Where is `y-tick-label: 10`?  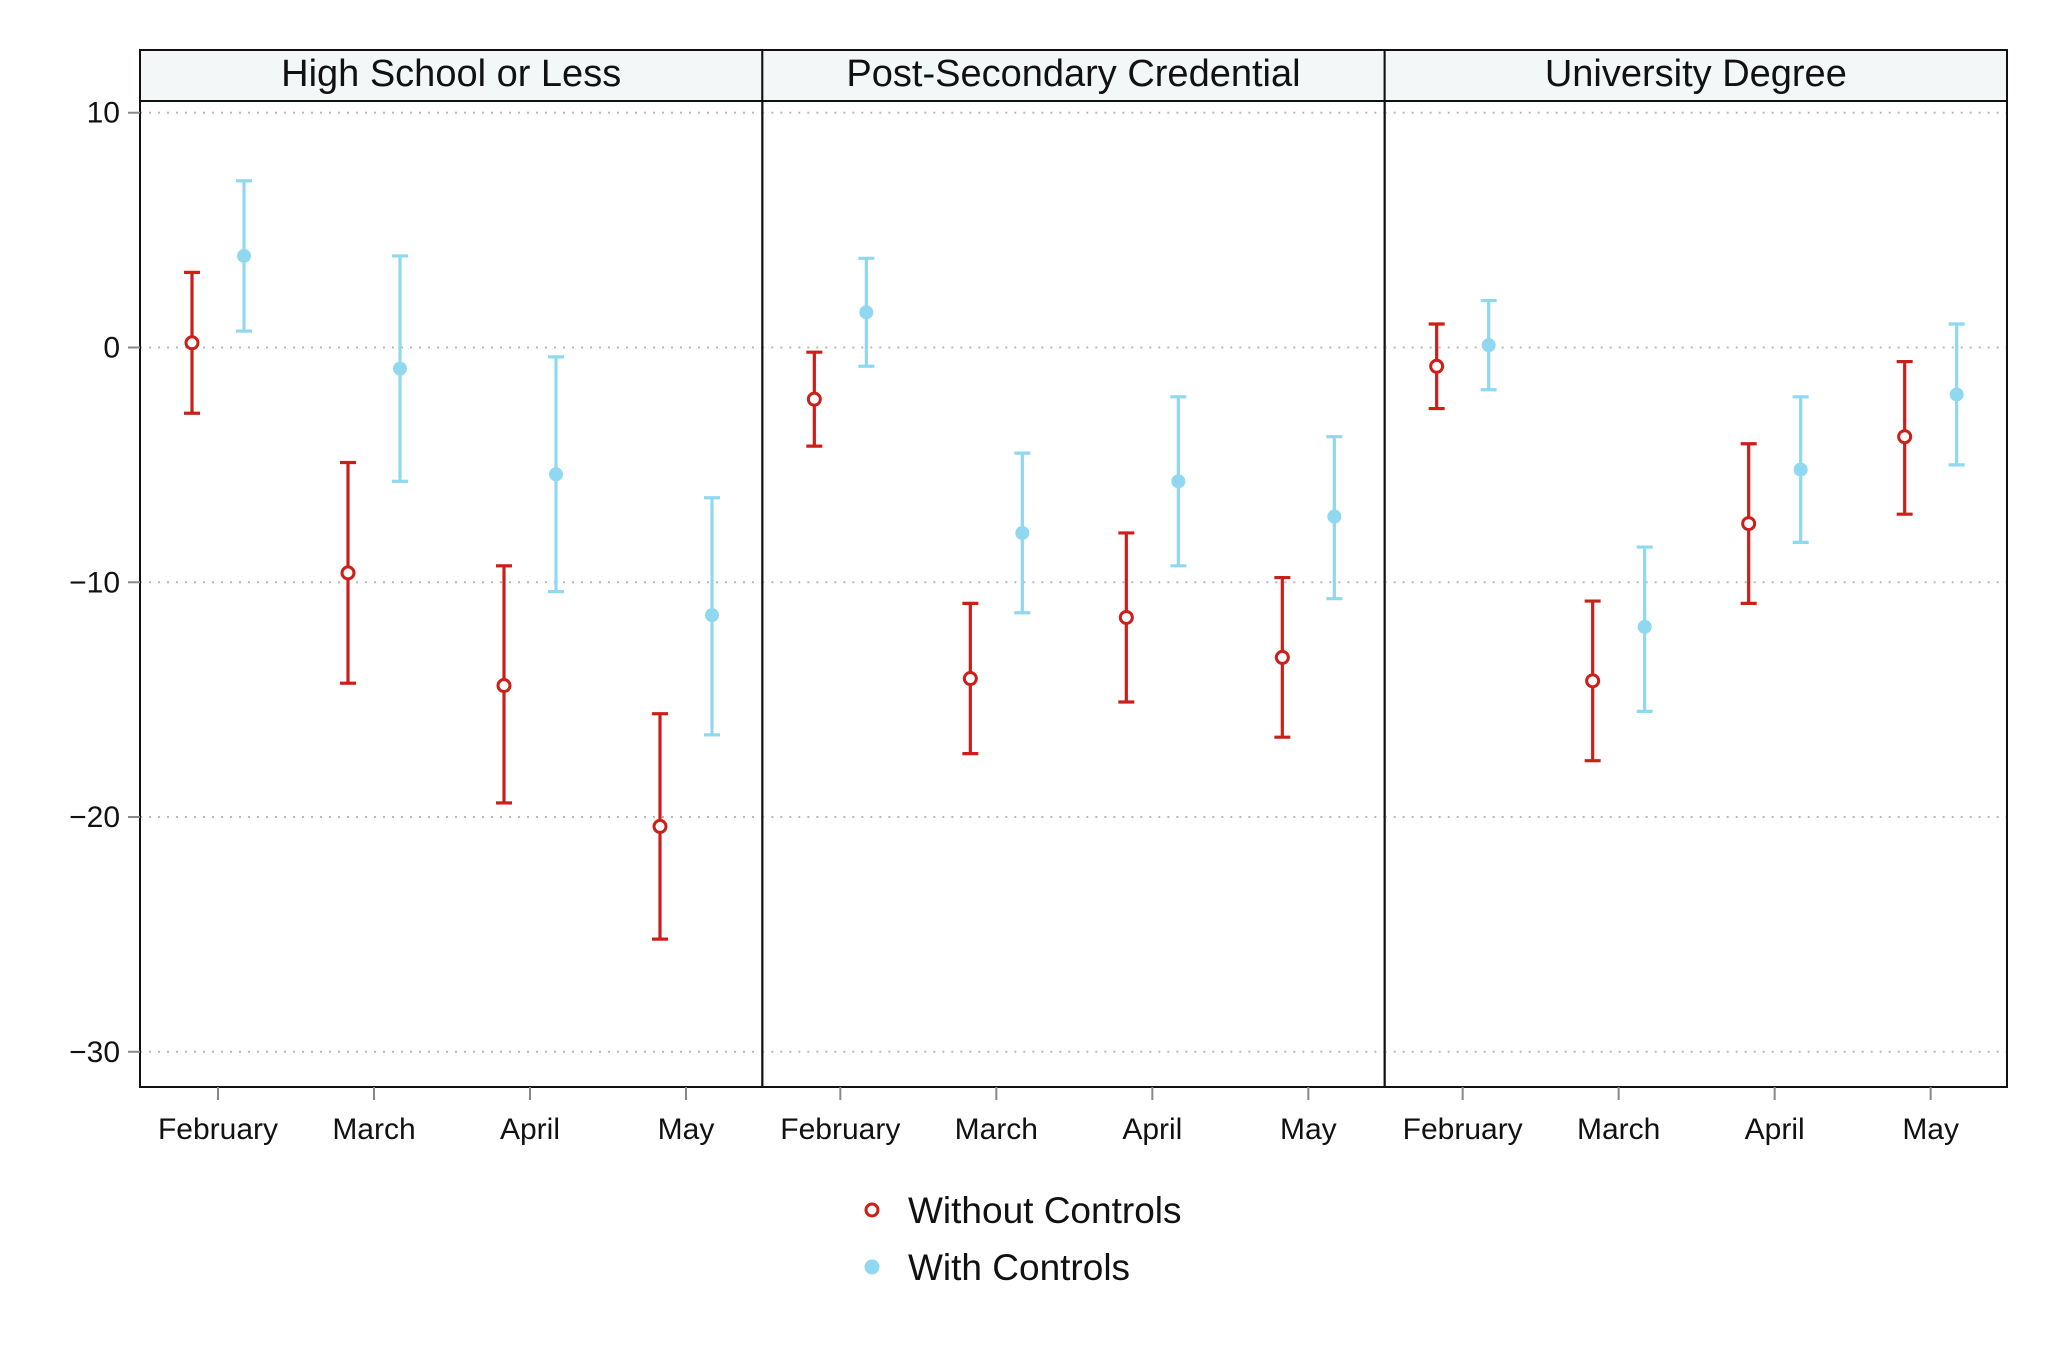
y-tick-label: 10 is located at coordinates (103, 113).